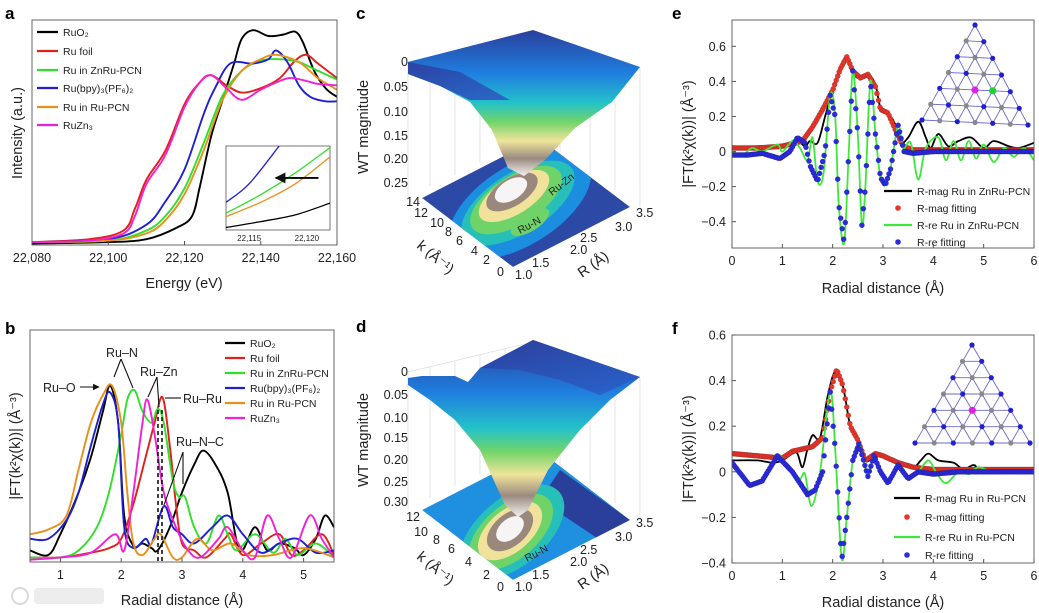 The height and width of the screenshot is (613, 1039). I want to click on panel-d-zlabel: WT magnitude, so click(364, 440).